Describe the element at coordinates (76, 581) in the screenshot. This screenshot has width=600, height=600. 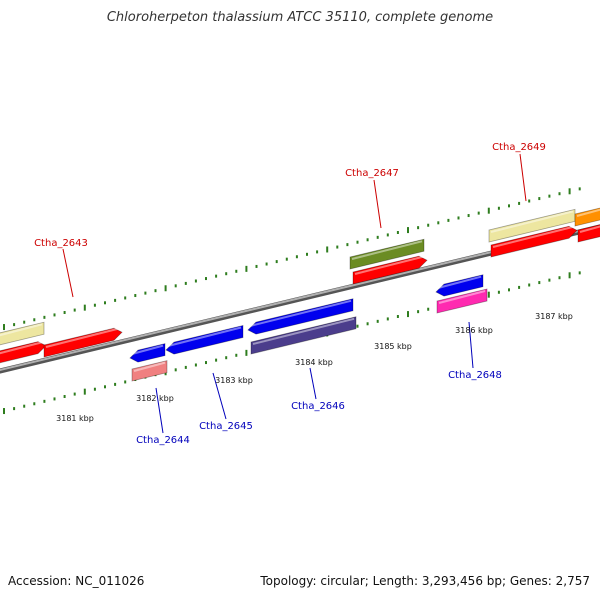
I see `accession-text: Accession: NC_011026` at that location.